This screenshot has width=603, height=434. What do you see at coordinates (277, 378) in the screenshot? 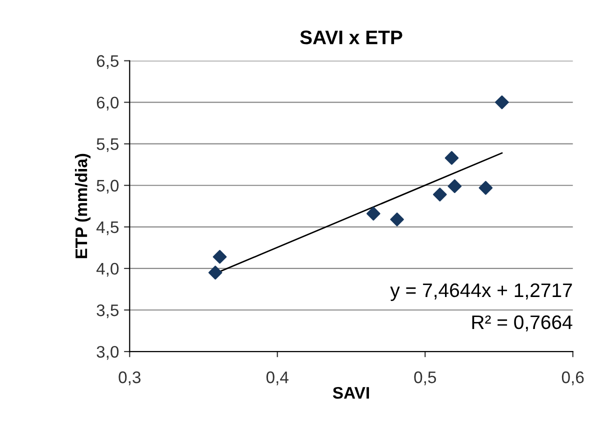
I see `x-tick-label: 0,4` at bounding box center [277, 378].